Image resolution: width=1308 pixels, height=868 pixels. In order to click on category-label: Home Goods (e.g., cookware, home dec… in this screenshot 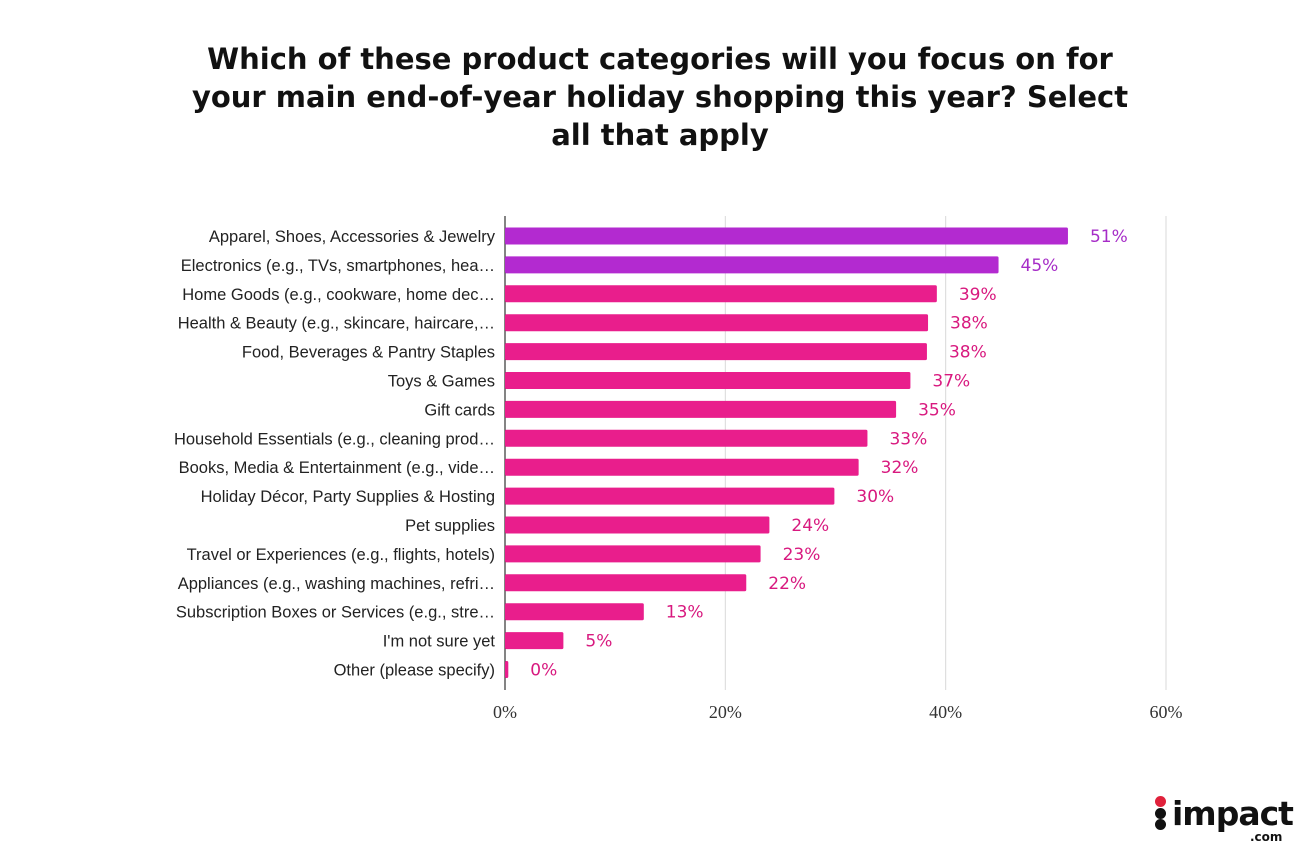, I will do `click(338, 295)`.